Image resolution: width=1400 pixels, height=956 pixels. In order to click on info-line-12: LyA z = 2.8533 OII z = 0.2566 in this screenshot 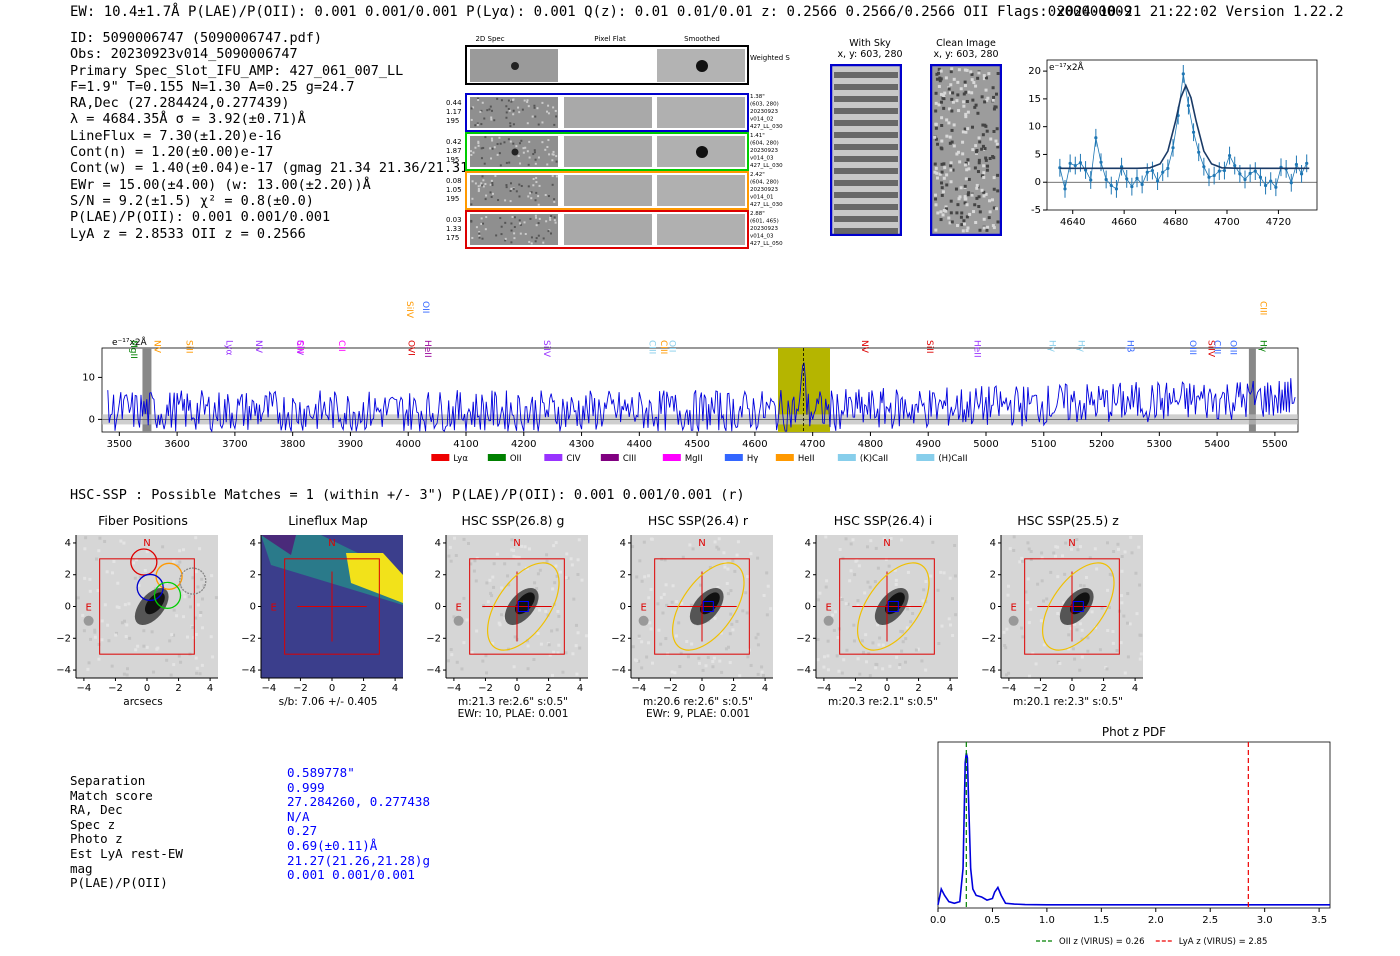, I will do `click(188, 233)`.